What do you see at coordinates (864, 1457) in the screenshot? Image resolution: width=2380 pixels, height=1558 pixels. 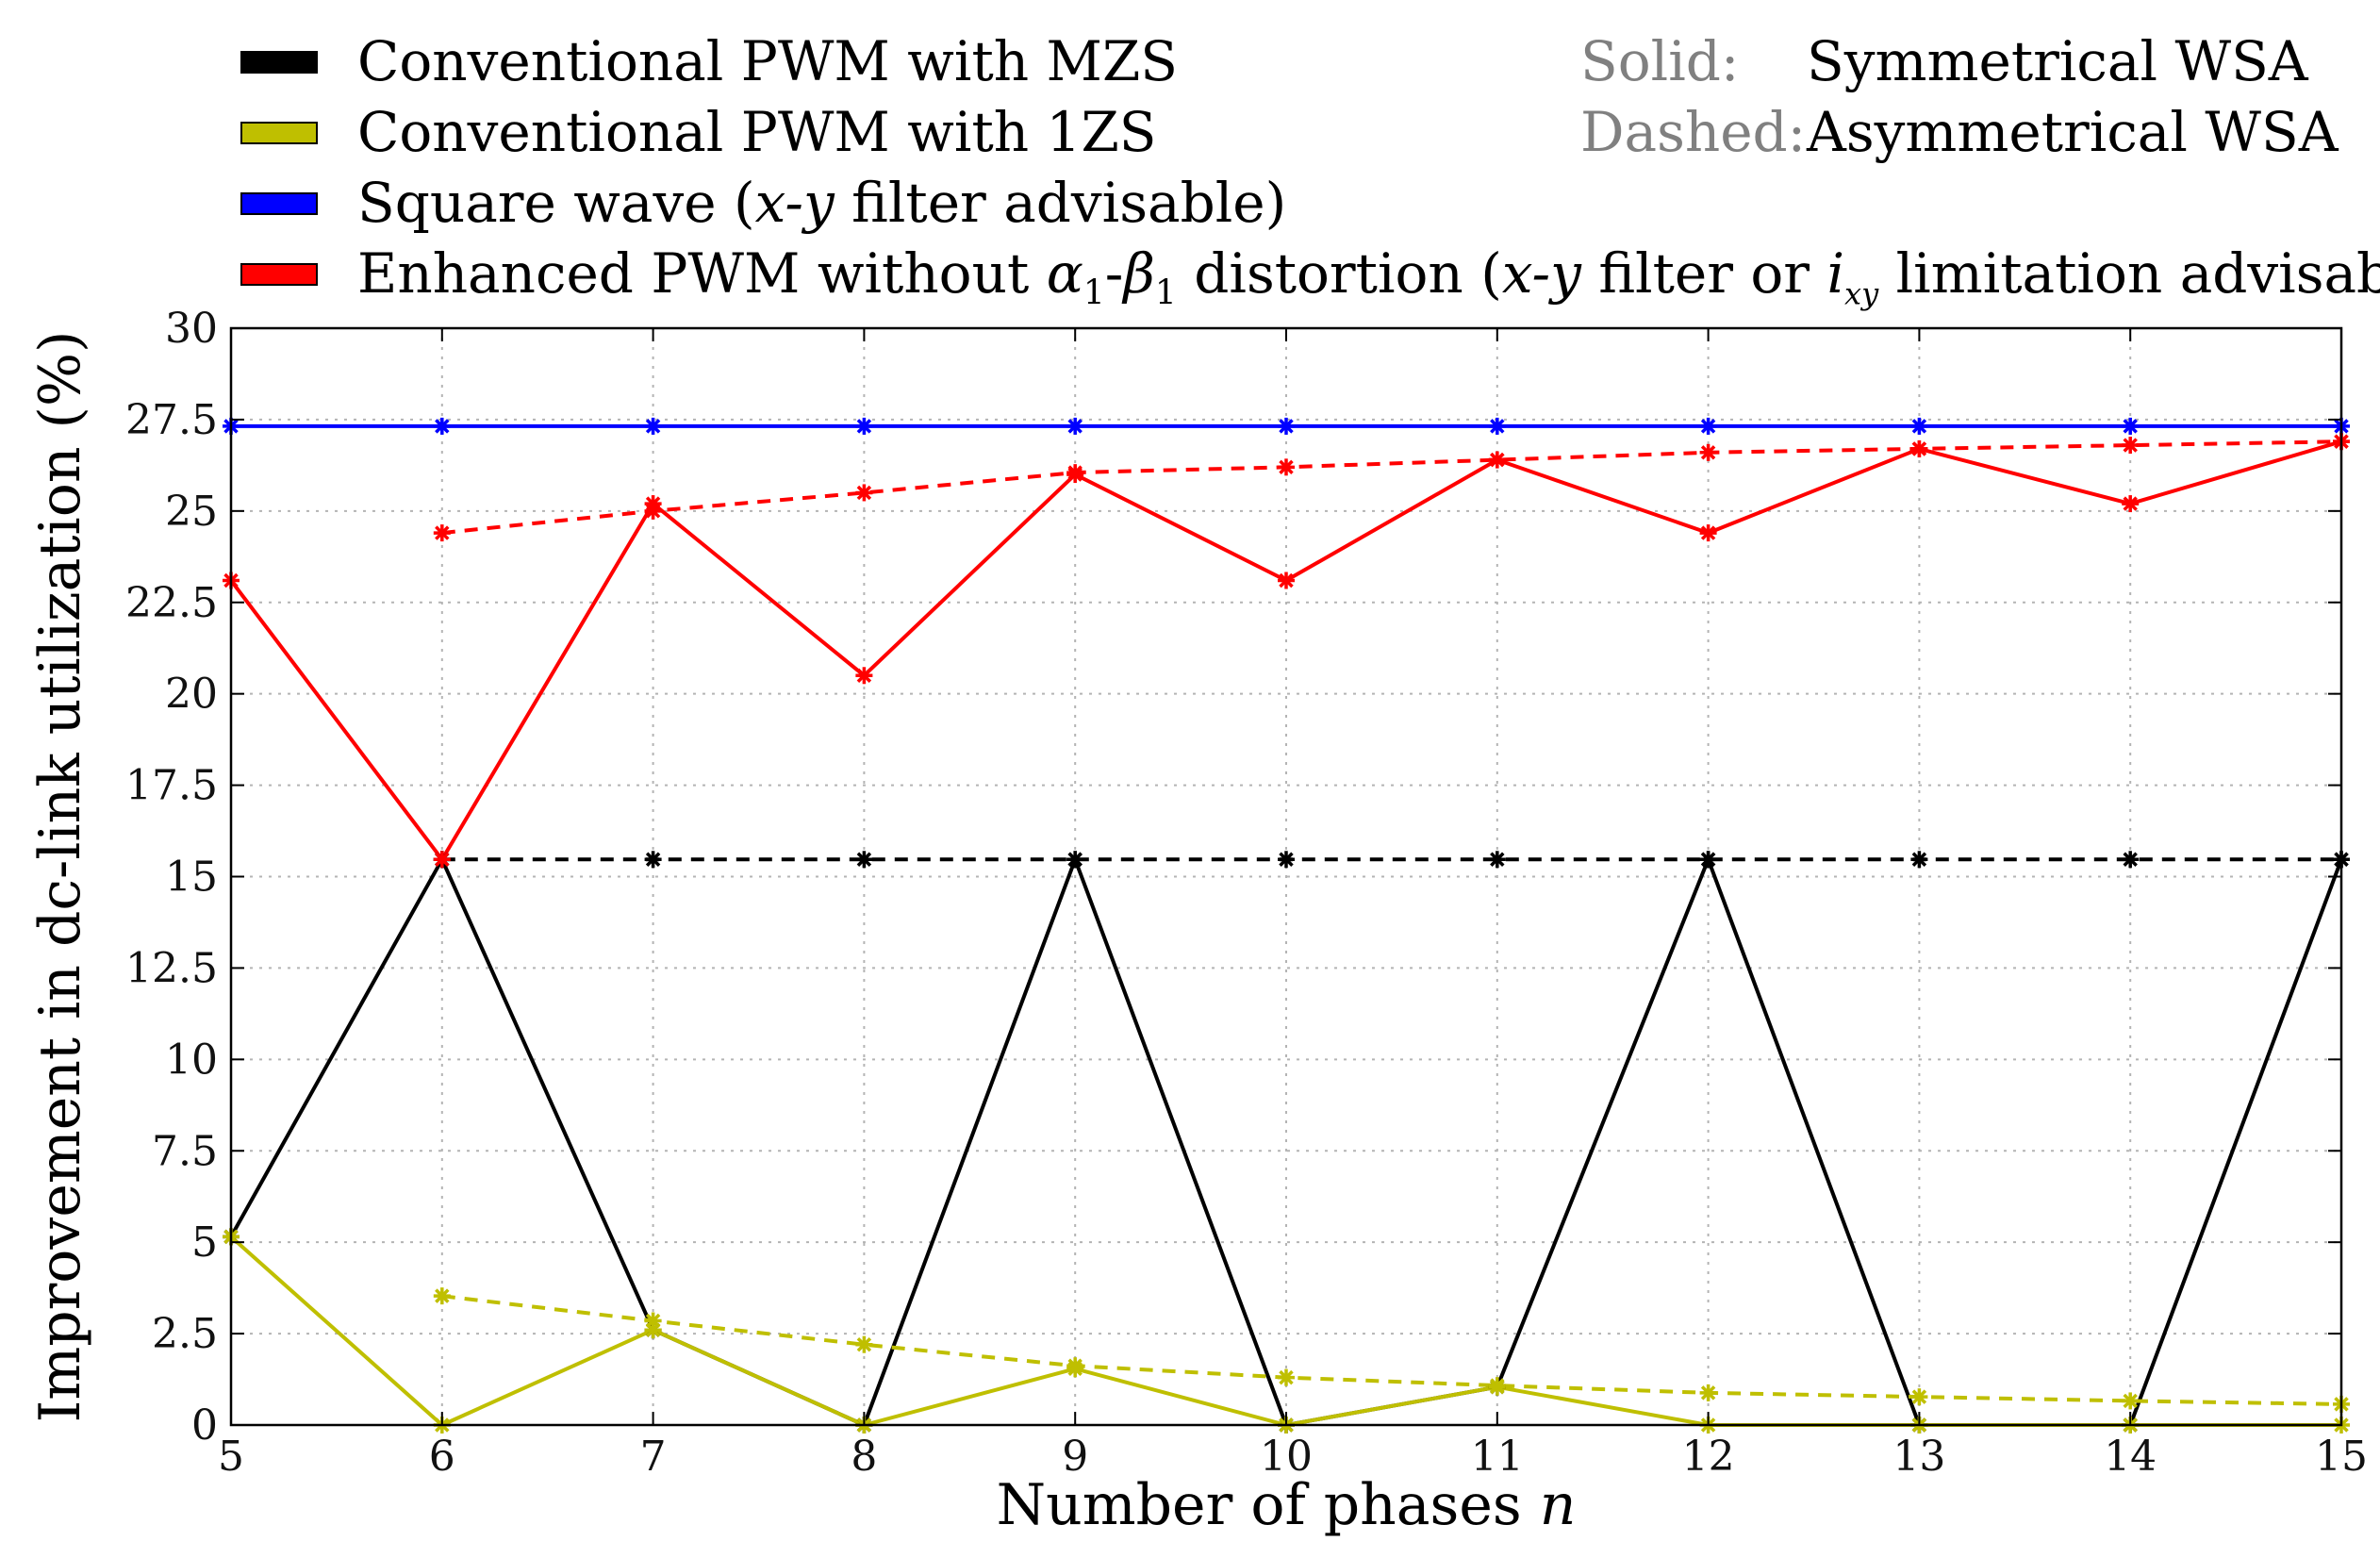 I see `x-tick-label: 8` at bounding box center [864, 1457].